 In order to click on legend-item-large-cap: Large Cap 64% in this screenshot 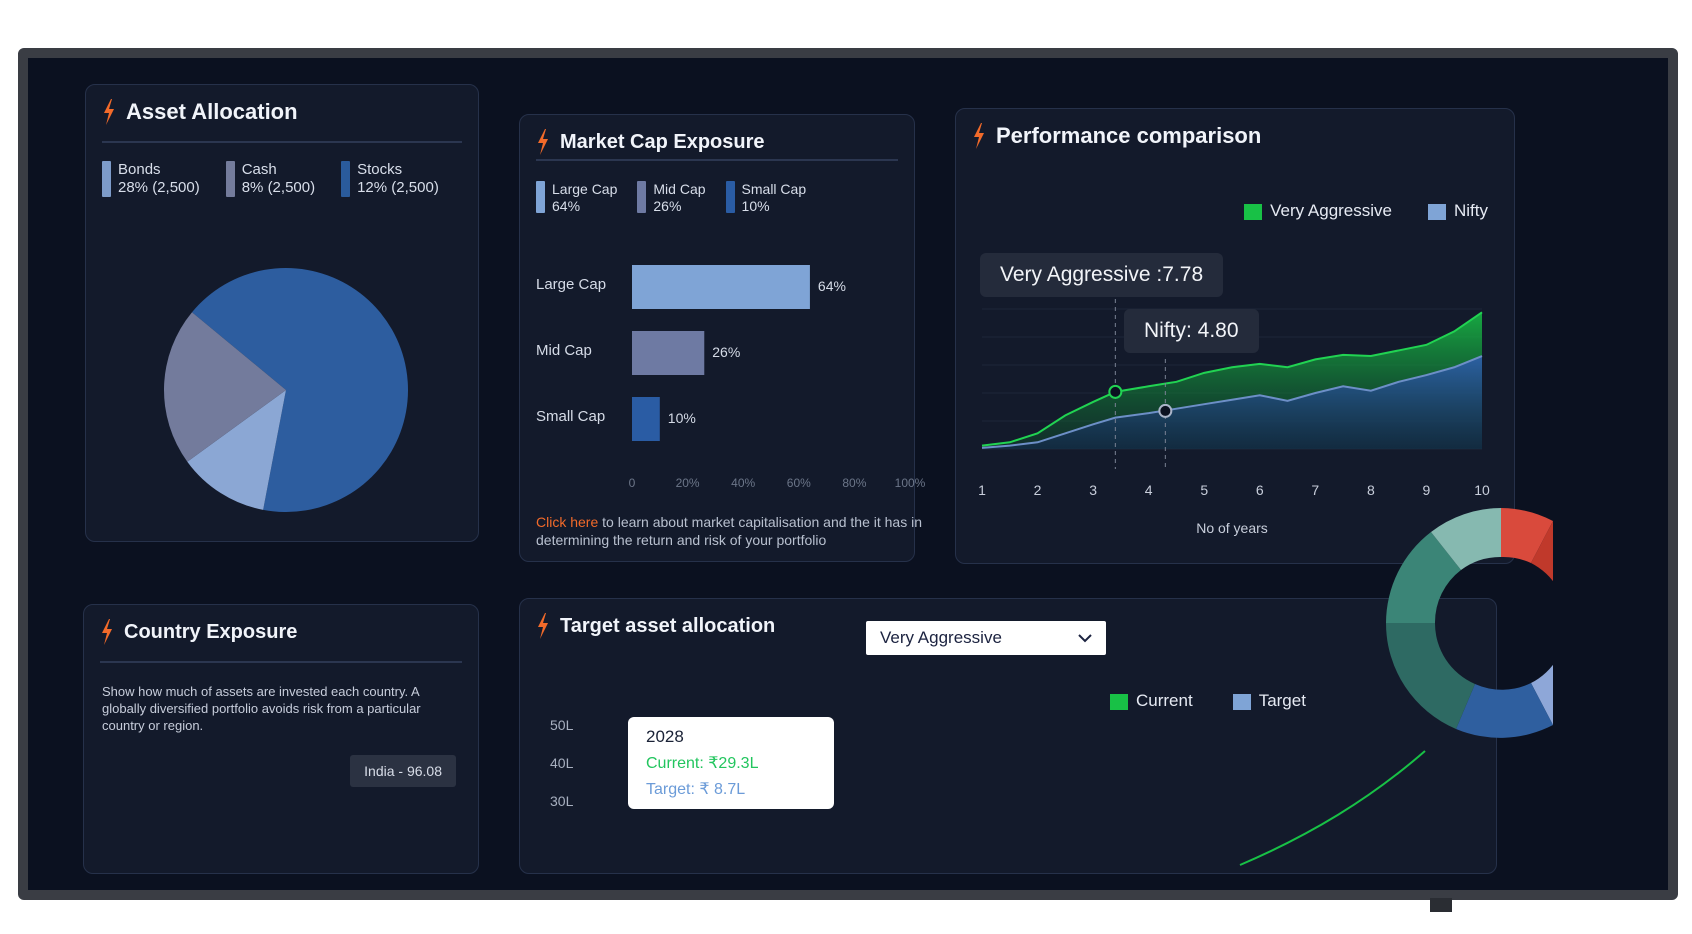, I will do `click(576, 198)`.